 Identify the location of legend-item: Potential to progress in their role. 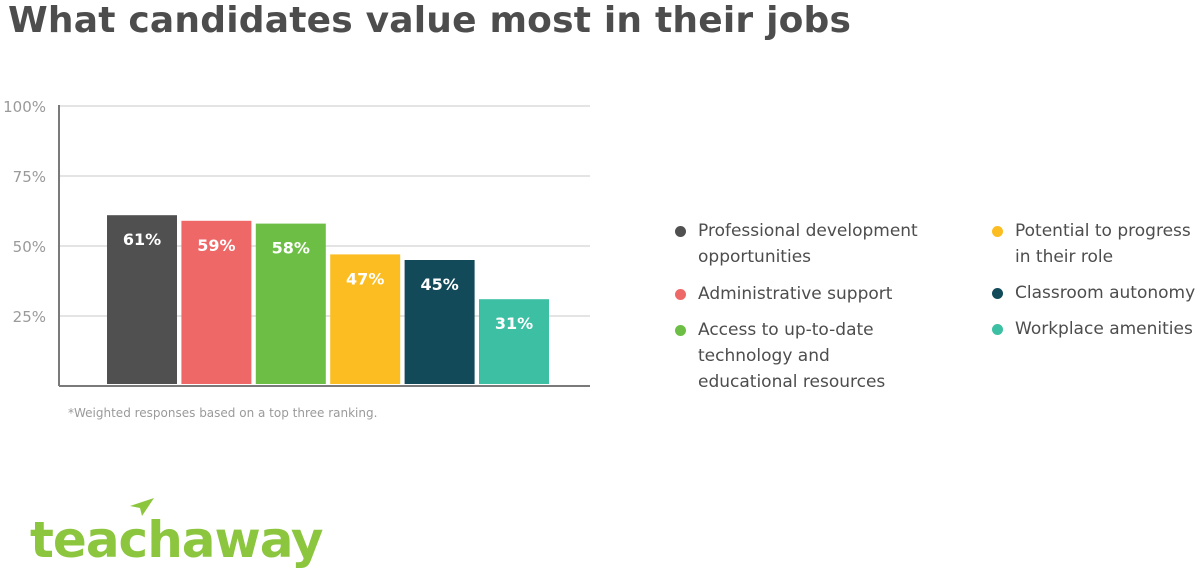
(1091, 244).